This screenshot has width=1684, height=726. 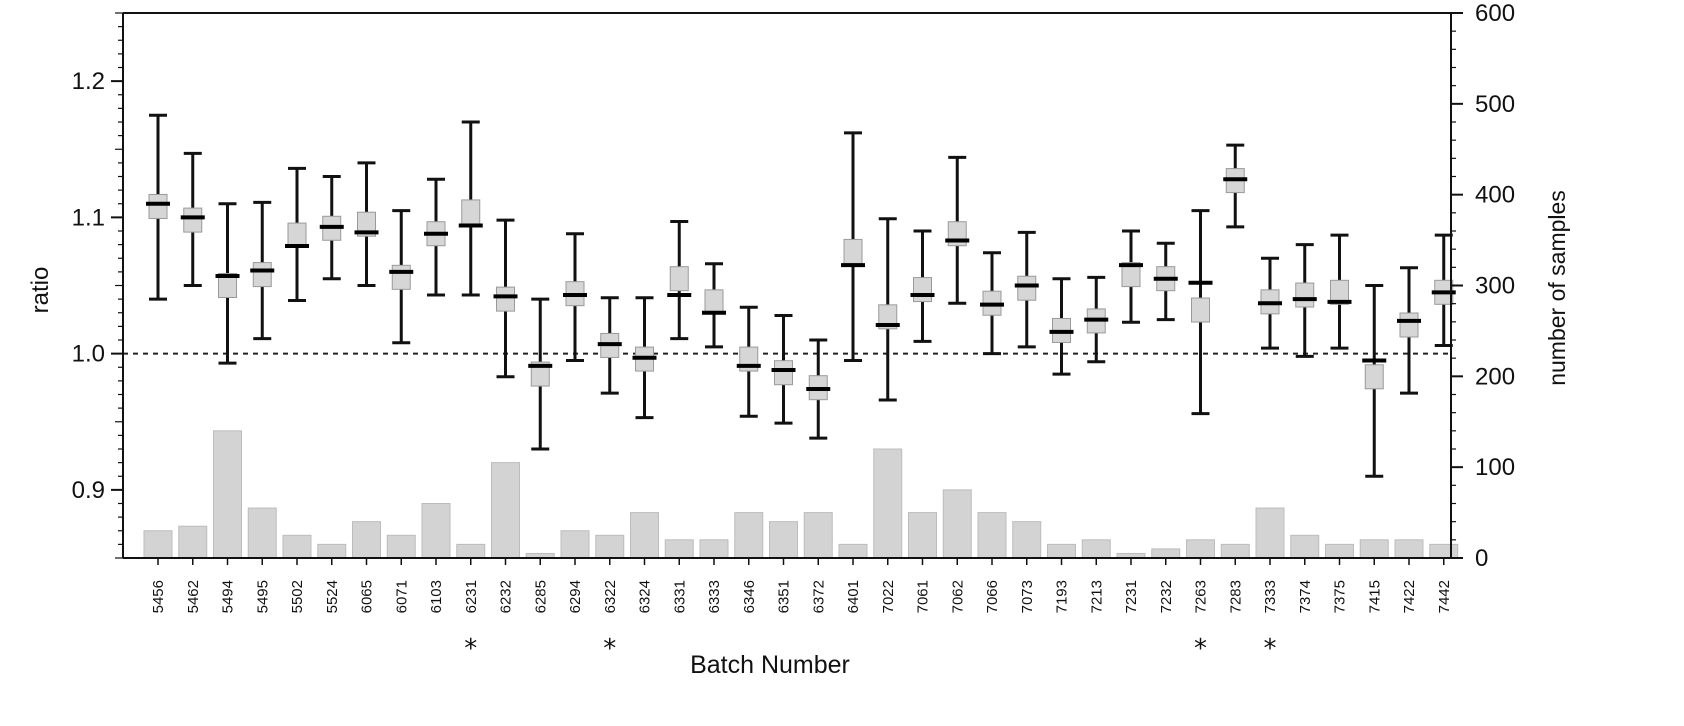 I want to click on category-label: 7073, so click(x=1027, y=596).